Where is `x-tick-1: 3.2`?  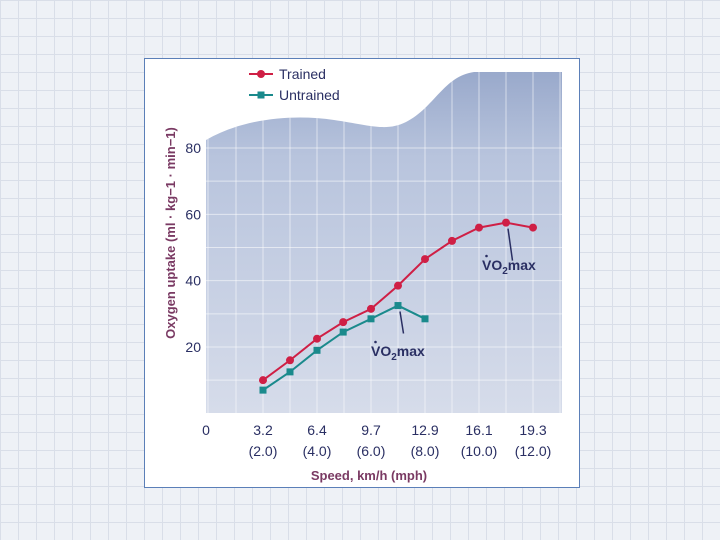
x-tick-1: 3.2 is located at coordinates (263, 430).